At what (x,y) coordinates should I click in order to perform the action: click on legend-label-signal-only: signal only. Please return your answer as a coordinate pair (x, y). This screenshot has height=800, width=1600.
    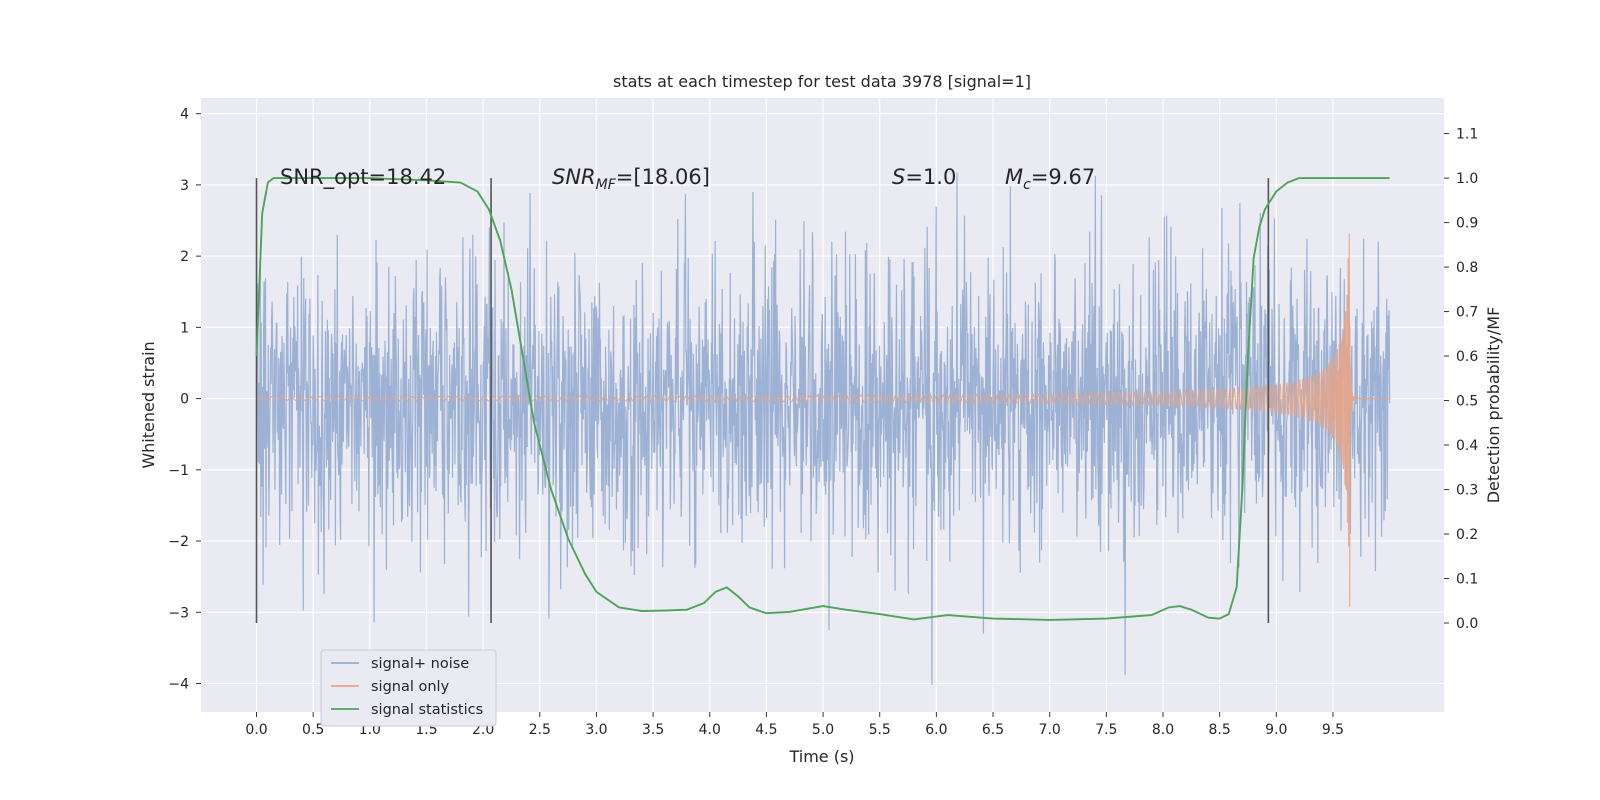
    Looking at the image, I should click on (410, 687).